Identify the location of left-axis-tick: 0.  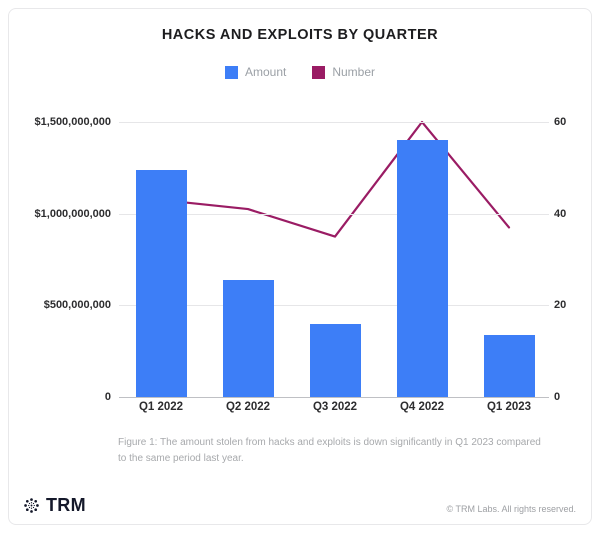
(107, 397).